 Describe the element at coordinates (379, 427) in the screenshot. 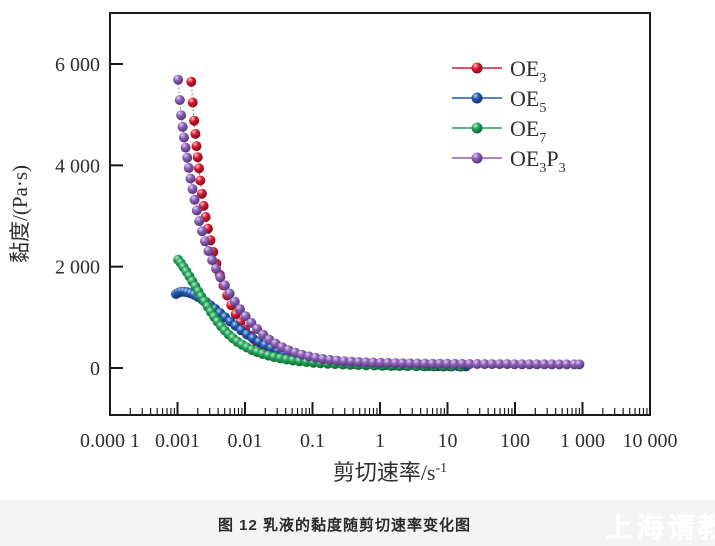

I see `x-axis-ticks: 0.000 1 0.001 0.01 0.1 1 10 100 1 000 10 000` at that location.